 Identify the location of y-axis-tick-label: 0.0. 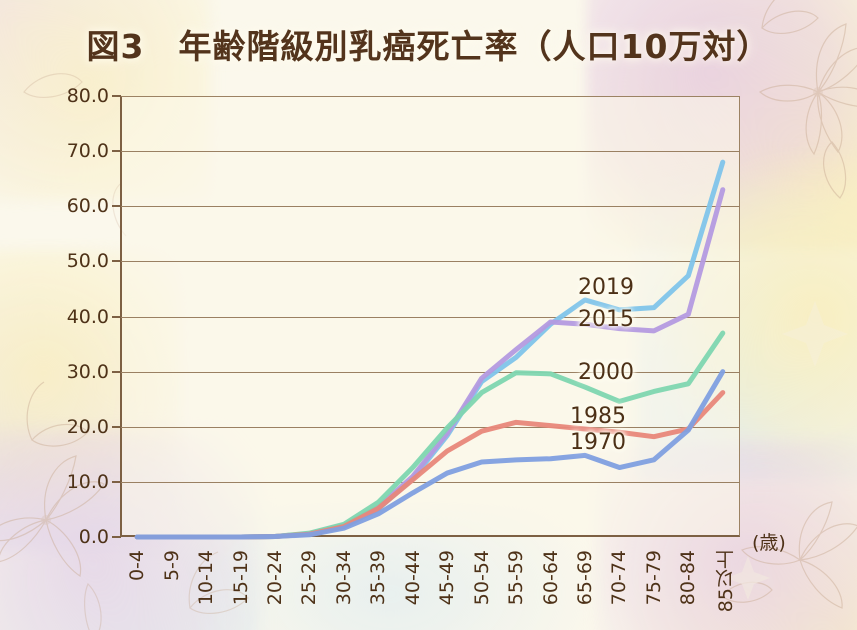
(93, 537).